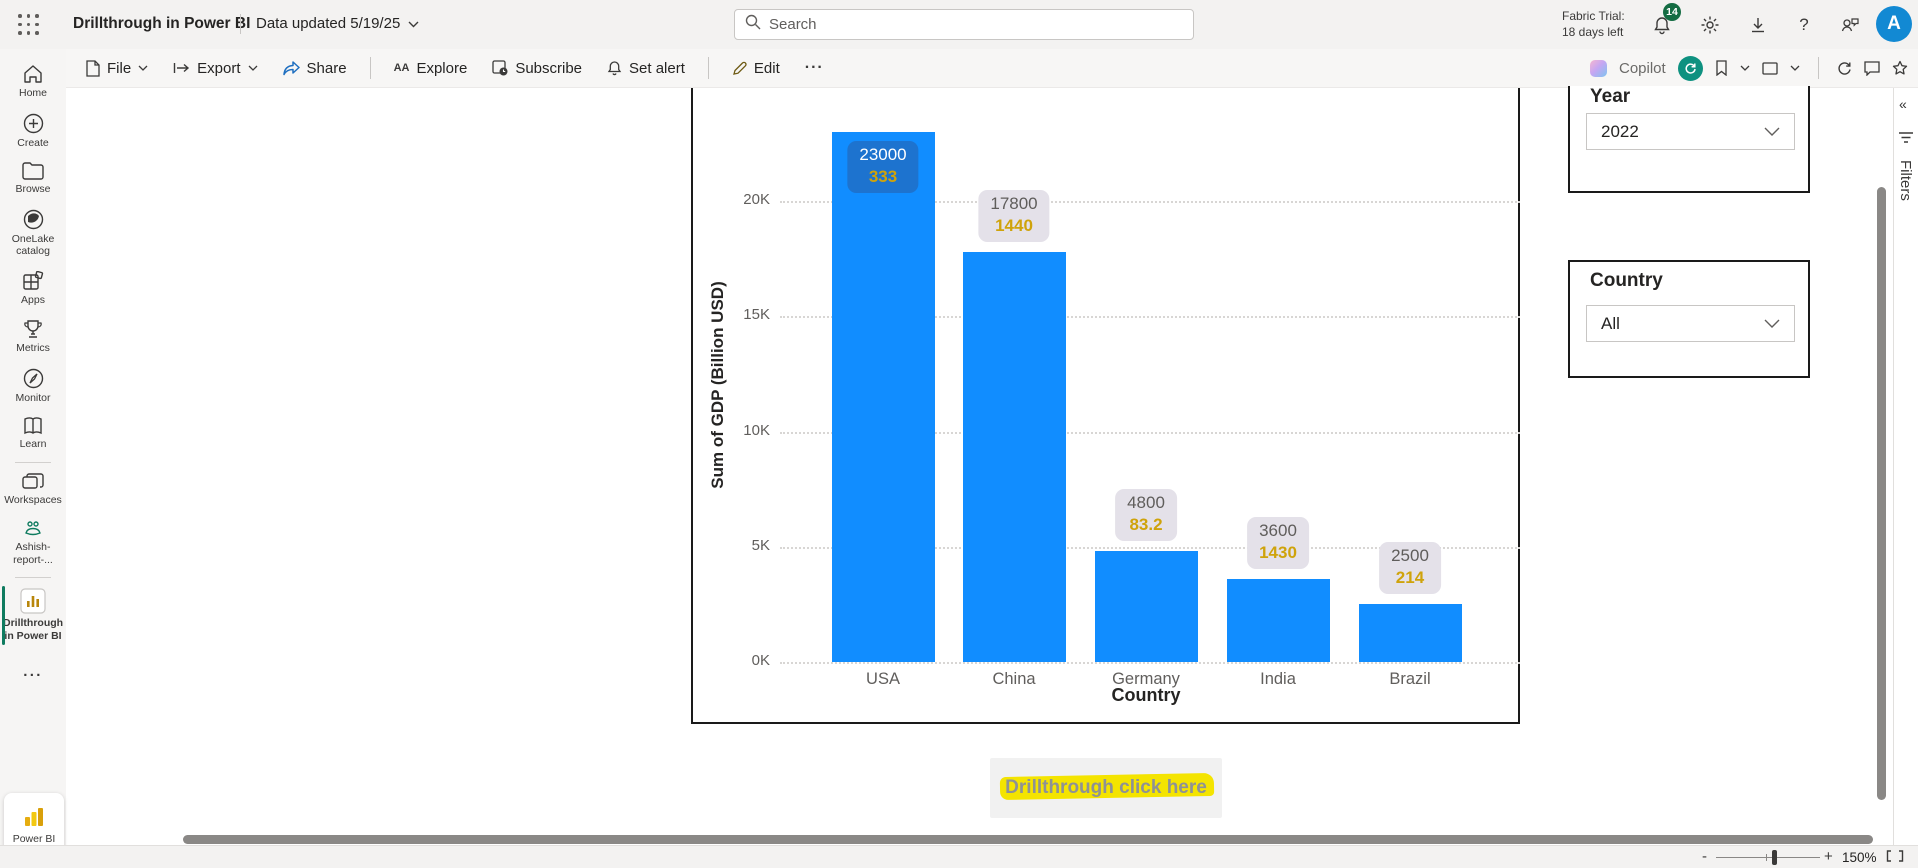 This screenshot has height=868, width=1918. I want to click on settings-gear-icon, so click(1710, 25).